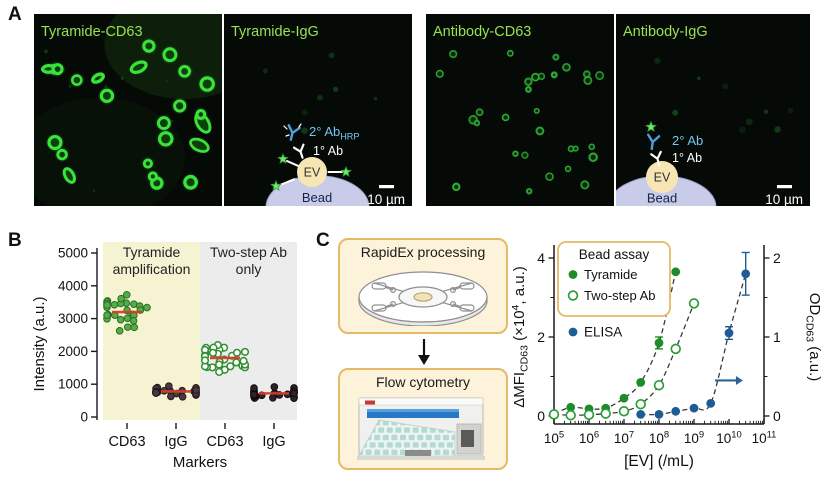 The width and height of the screenshot is (825, 489). Describe the element at coordinates (323, 240) in the screenshot. I see `panel-c-label: C` at that location.